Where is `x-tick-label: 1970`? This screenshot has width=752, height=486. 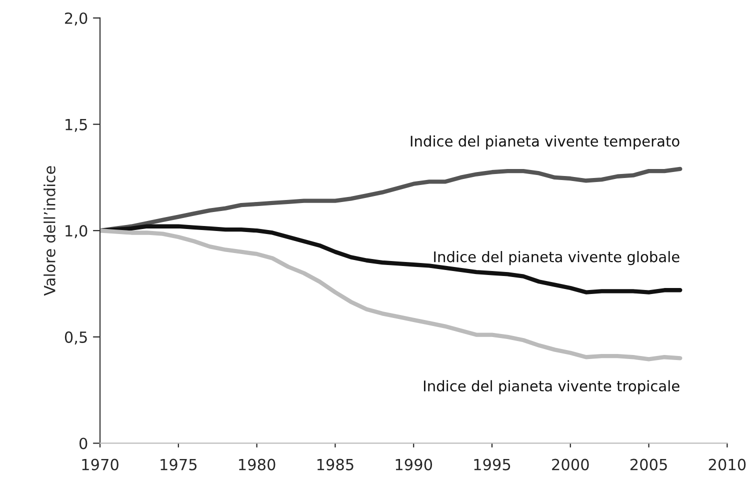
x-tick-label: 1970 is located at coordinates (100, 464).